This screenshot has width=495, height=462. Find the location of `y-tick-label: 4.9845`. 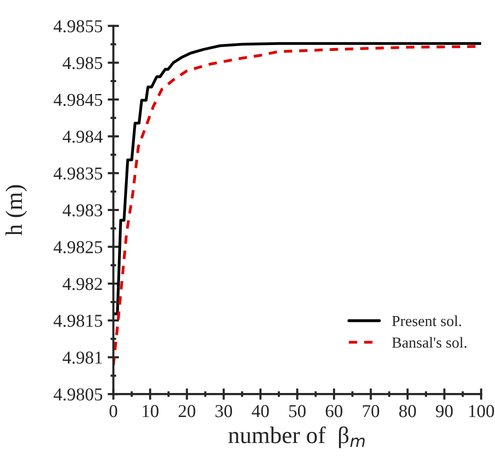

y-tick-label: 4.9845 is located at coordinates (78, 100).